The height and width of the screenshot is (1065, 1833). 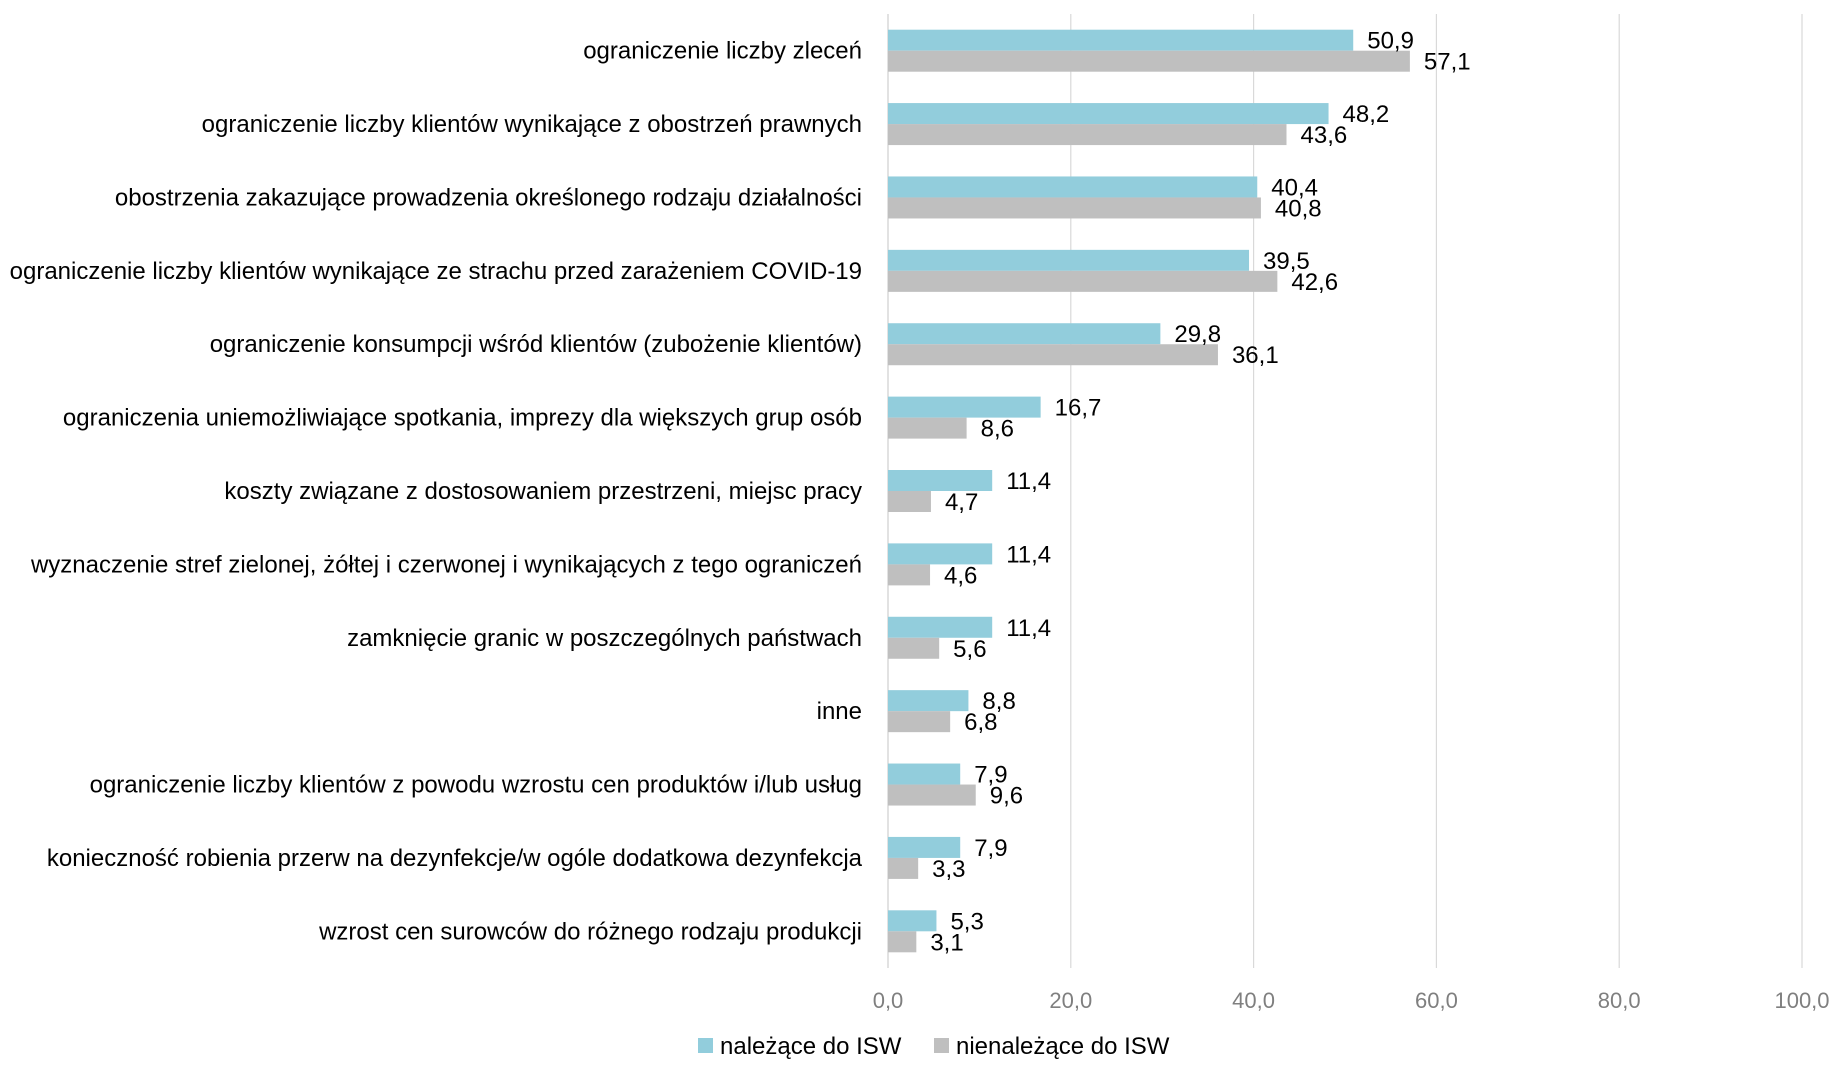 I want to click on data-label: 8,6, so click(x=997, y=429).